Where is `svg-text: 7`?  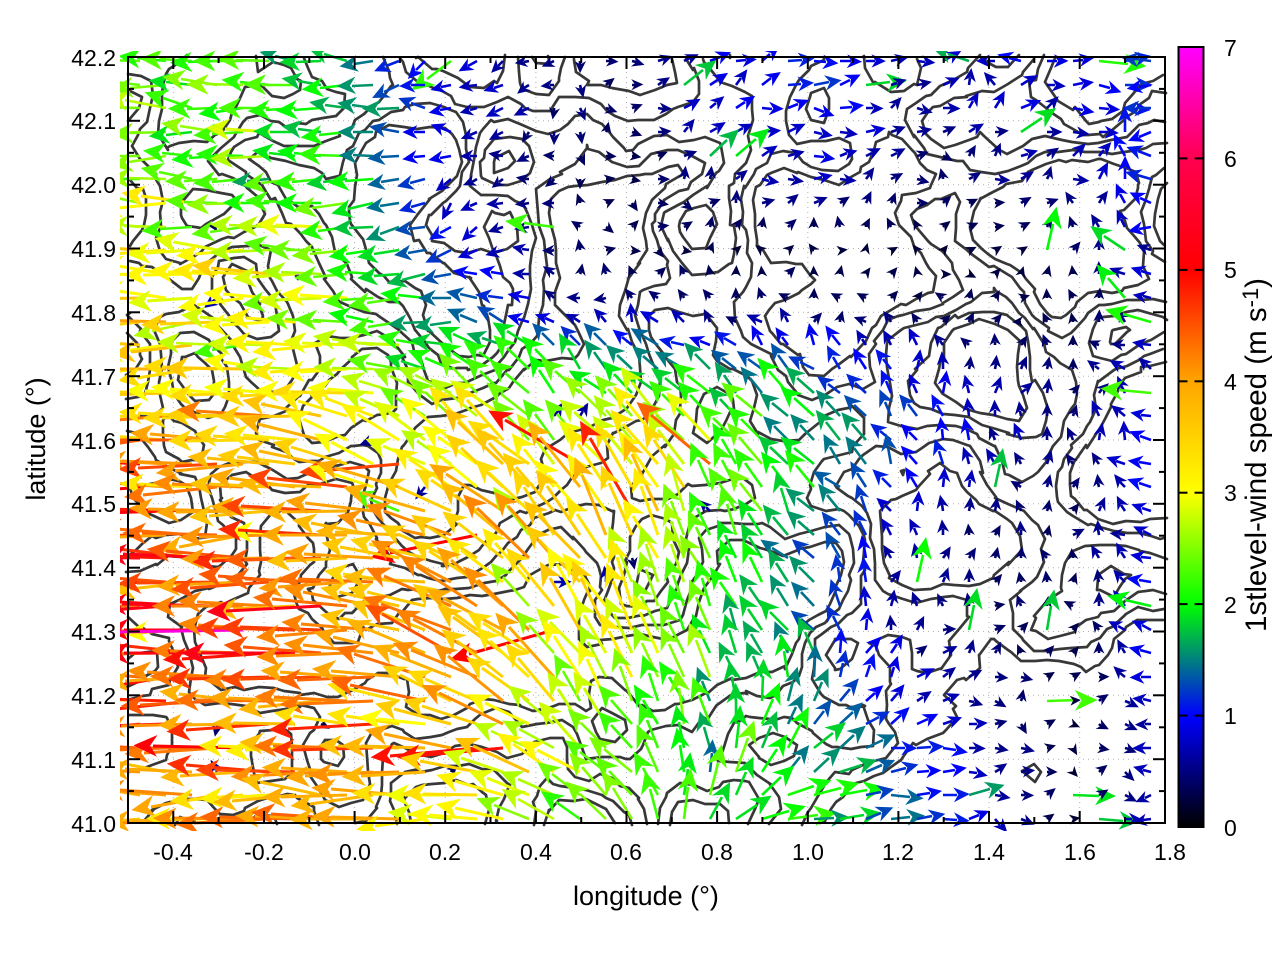
svg-text: 7 is located at coordinates (1230, 48).